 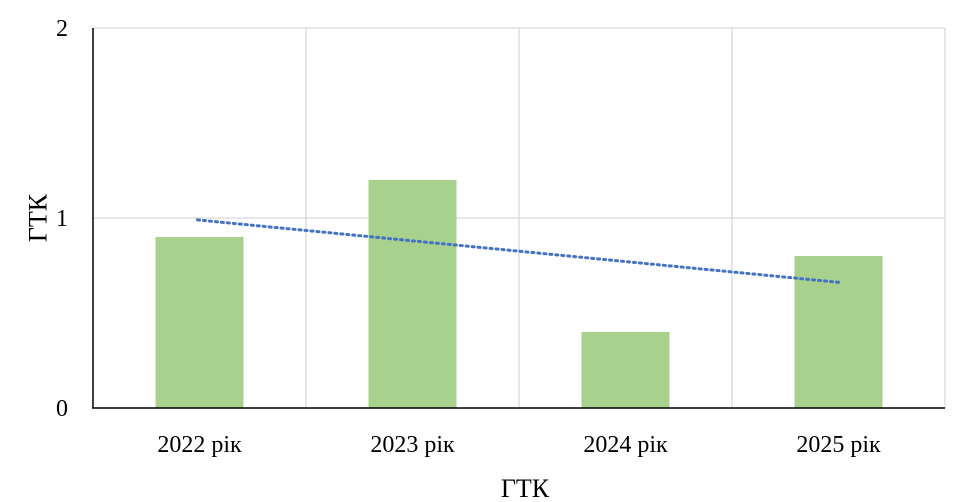 What do you see at coordinates (62, 409) in the screenshot?
I see `y-tick-label: 0` at bounding box center [62, 409].